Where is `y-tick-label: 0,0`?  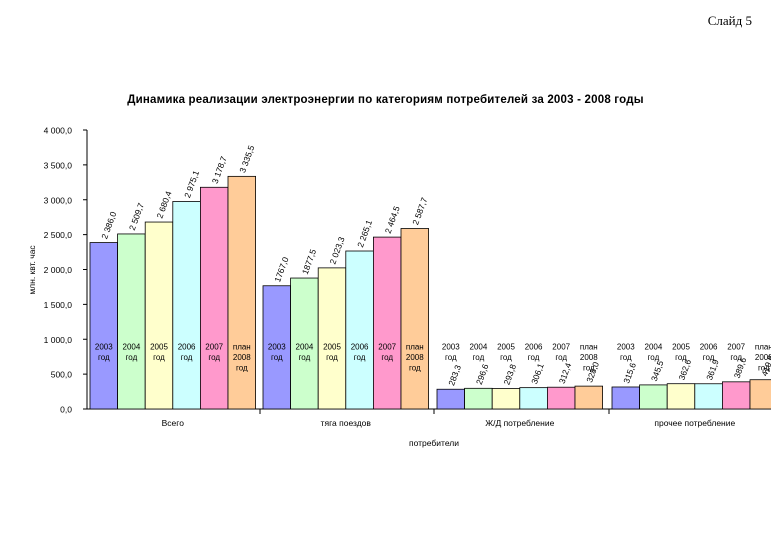 y-tick-label: 0,0 is located at coordinates (66, 410).